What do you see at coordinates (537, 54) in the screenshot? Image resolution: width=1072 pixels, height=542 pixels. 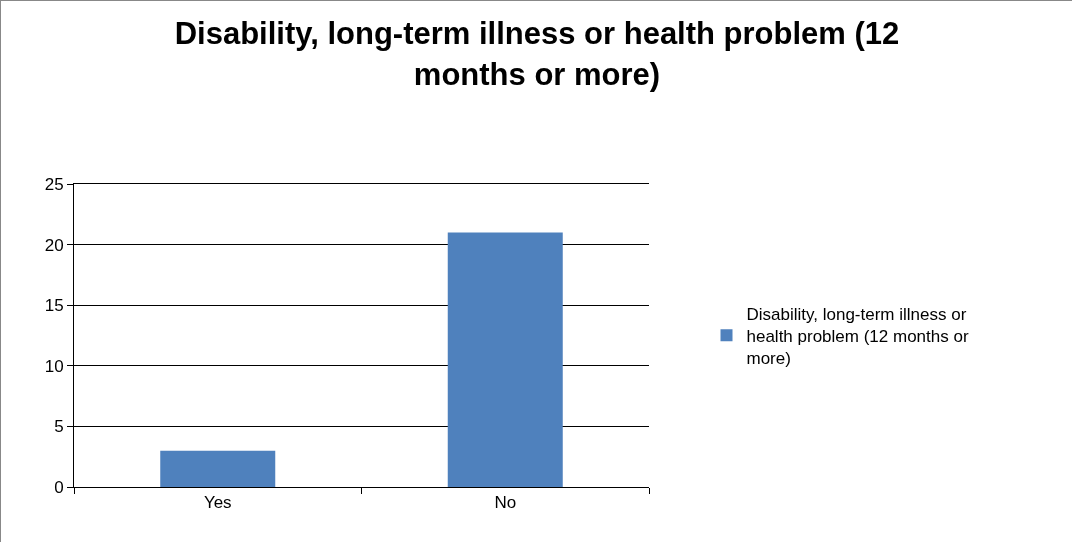 I see `chart-title: Disability, long-term illness or health problem (12 months or more)` at bounding box center [537, 54].